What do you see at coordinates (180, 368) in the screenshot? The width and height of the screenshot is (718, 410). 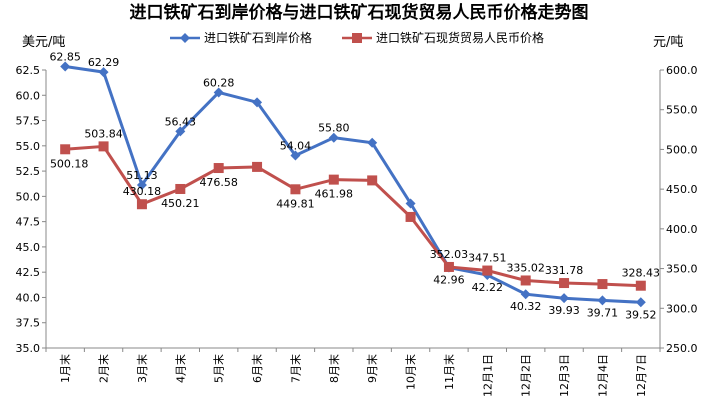 I see `x-category-label: 4月末` at bounding box center [180, 368].